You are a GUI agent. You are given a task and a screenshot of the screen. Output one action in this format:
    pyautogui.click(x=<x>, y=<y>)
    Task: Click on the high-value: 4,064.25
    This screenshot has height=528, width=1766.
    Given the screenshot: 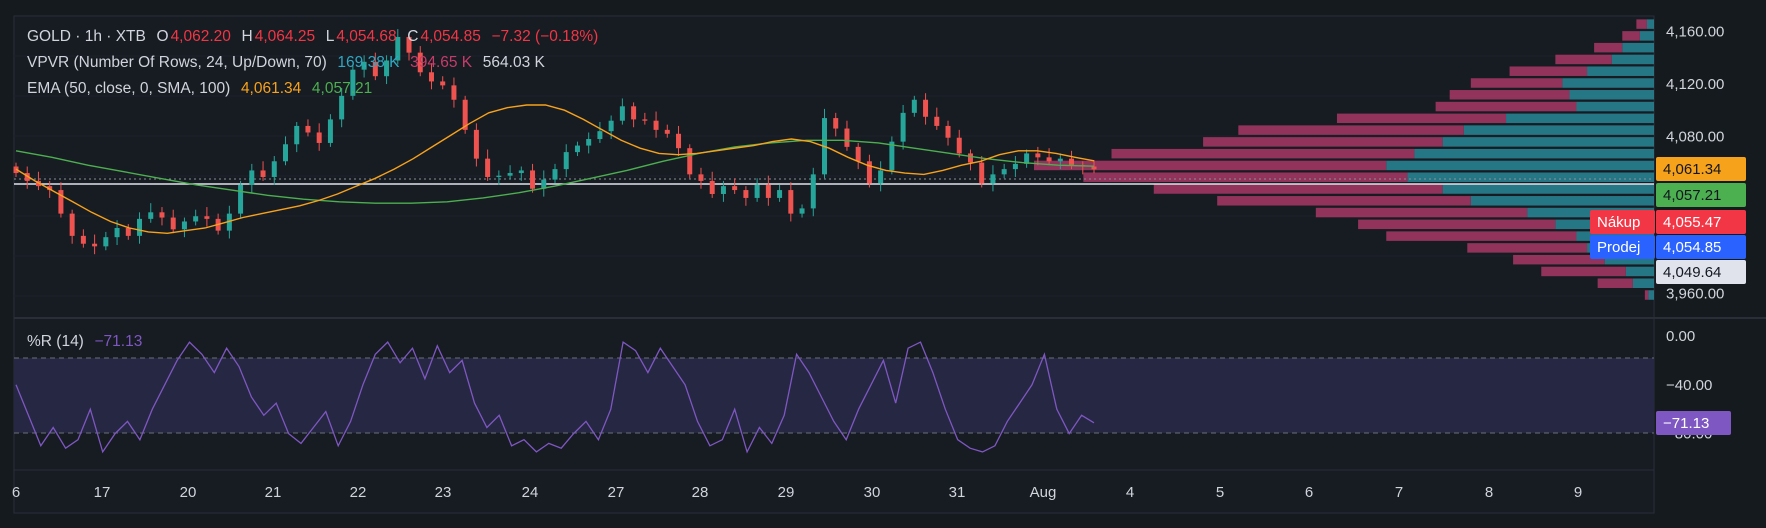 What is the action you would take?
    pyautogui.click(x=285, y=36)
    